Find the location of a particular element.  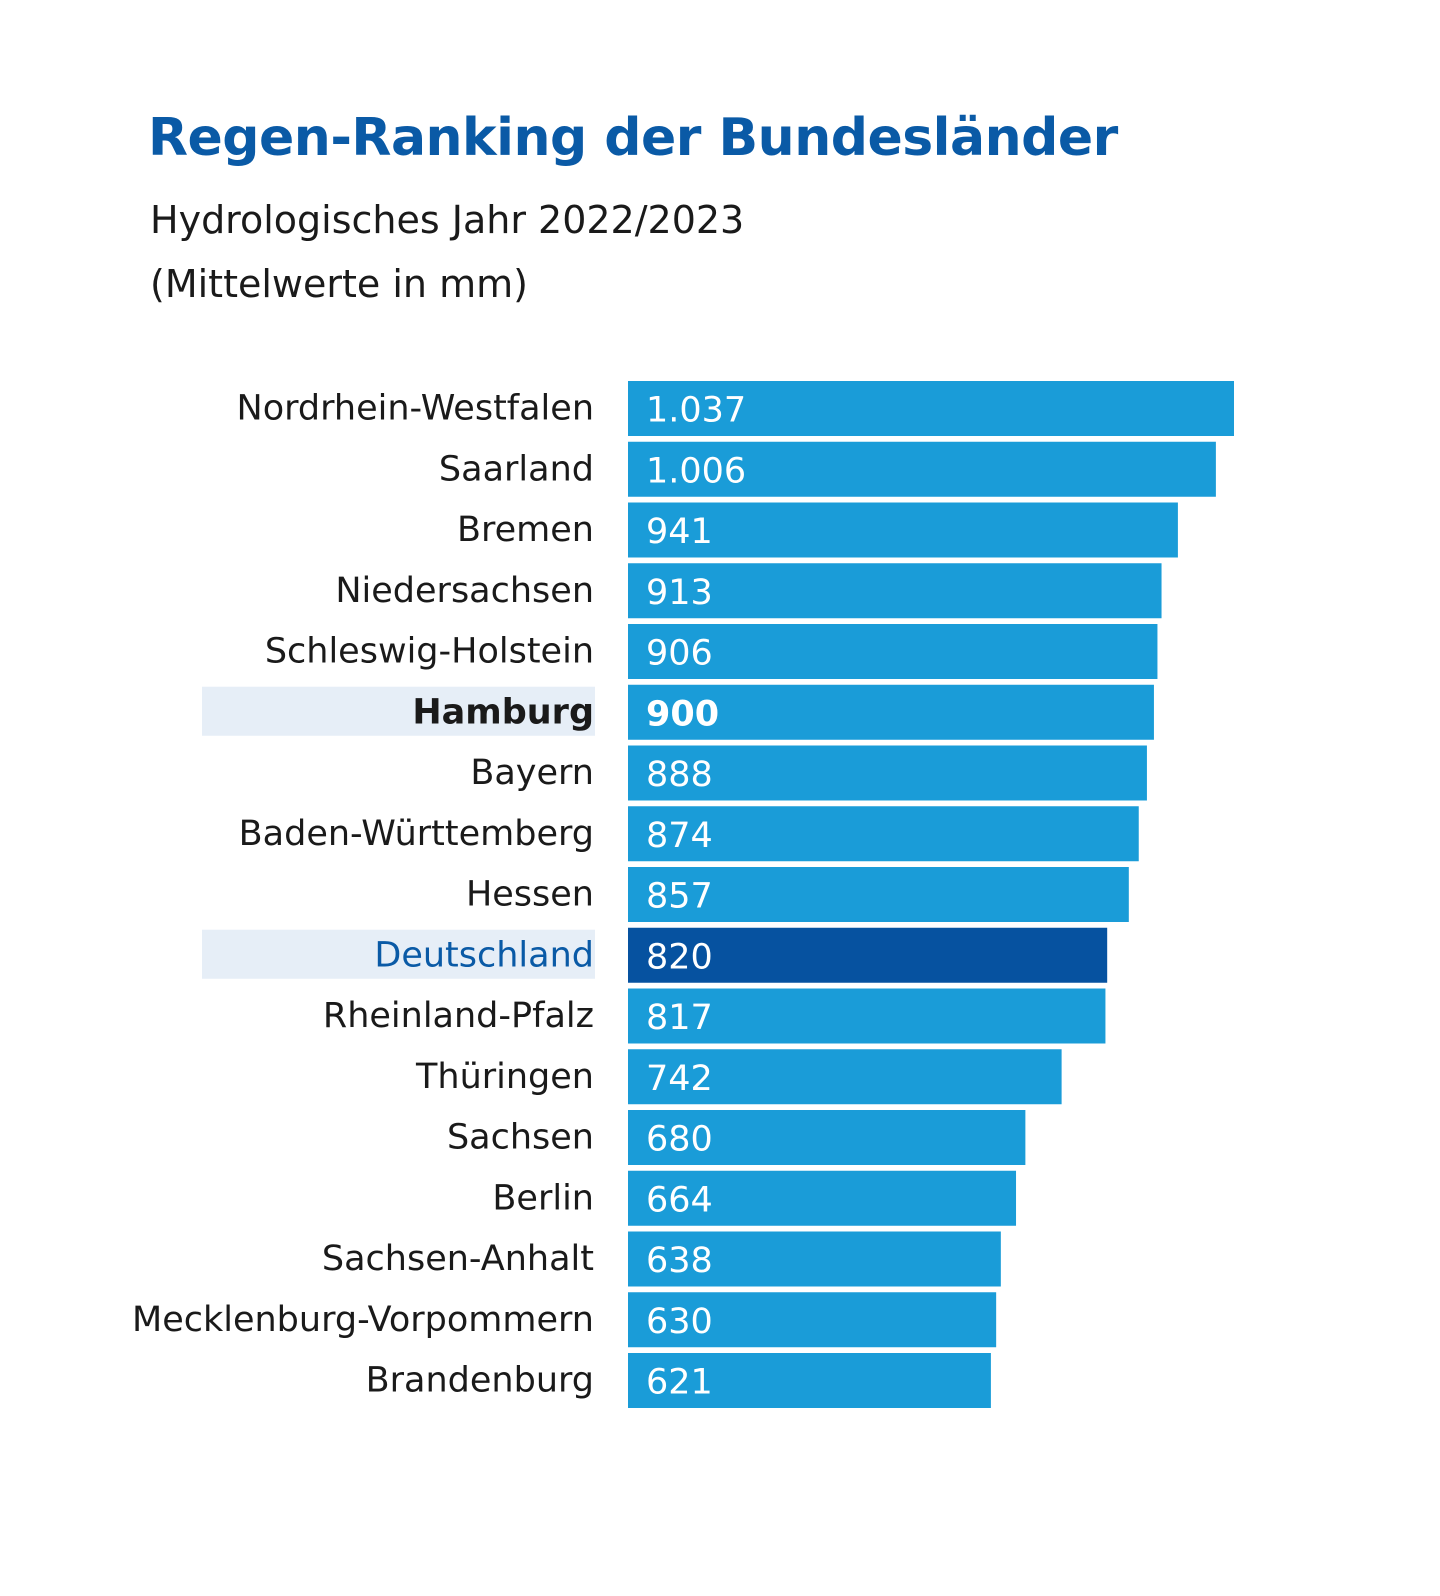

category-label-niedersachsen: Niedersachsen is located at coordinates (464, 591).